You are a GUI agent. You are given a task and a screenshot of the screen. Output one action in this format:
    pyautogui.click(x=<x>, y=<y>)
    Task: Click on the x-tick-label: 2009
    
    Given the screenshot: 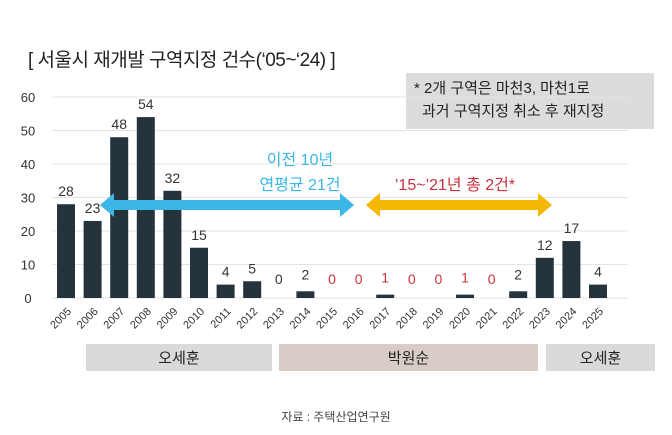 What is the action you would take?
    pyautogui.click(x=168, y=319)
    